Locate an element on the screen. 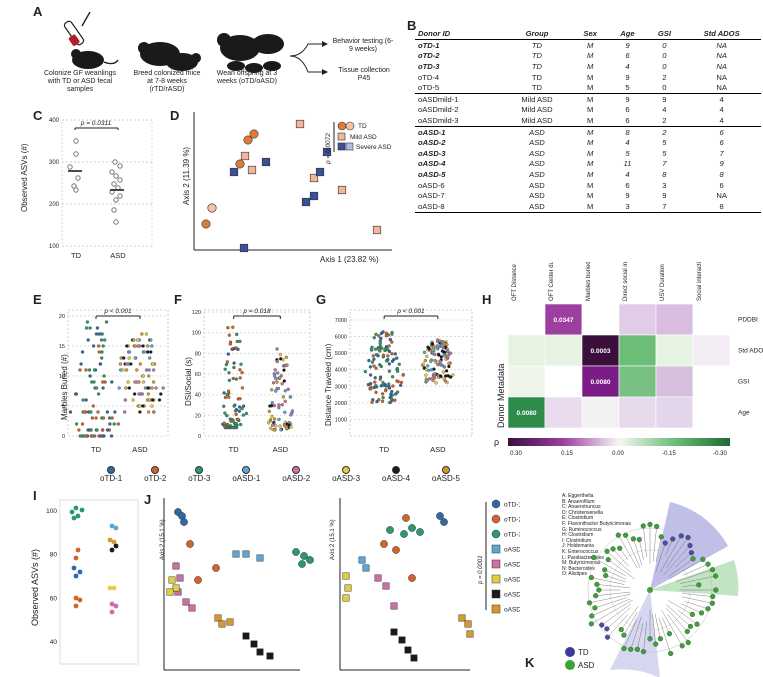 This screenshot has width=763, height=677. group-label: TD is located at coordinates (76, 254).